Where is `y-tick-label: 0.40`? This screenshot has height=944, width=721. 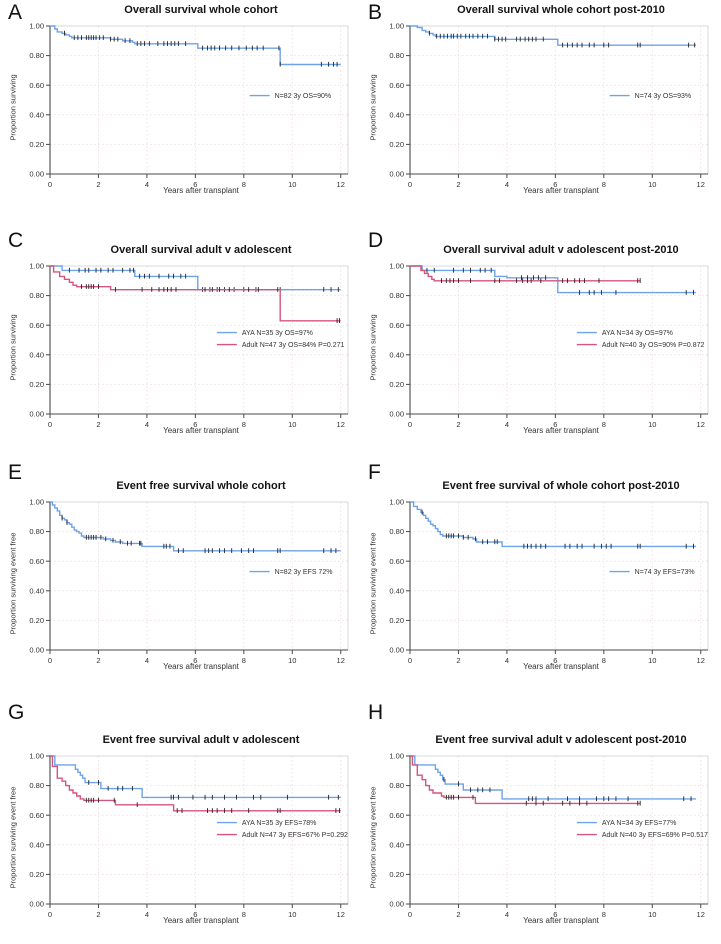
y-tick-label: 0.40 is located at coordinates (36, 590).